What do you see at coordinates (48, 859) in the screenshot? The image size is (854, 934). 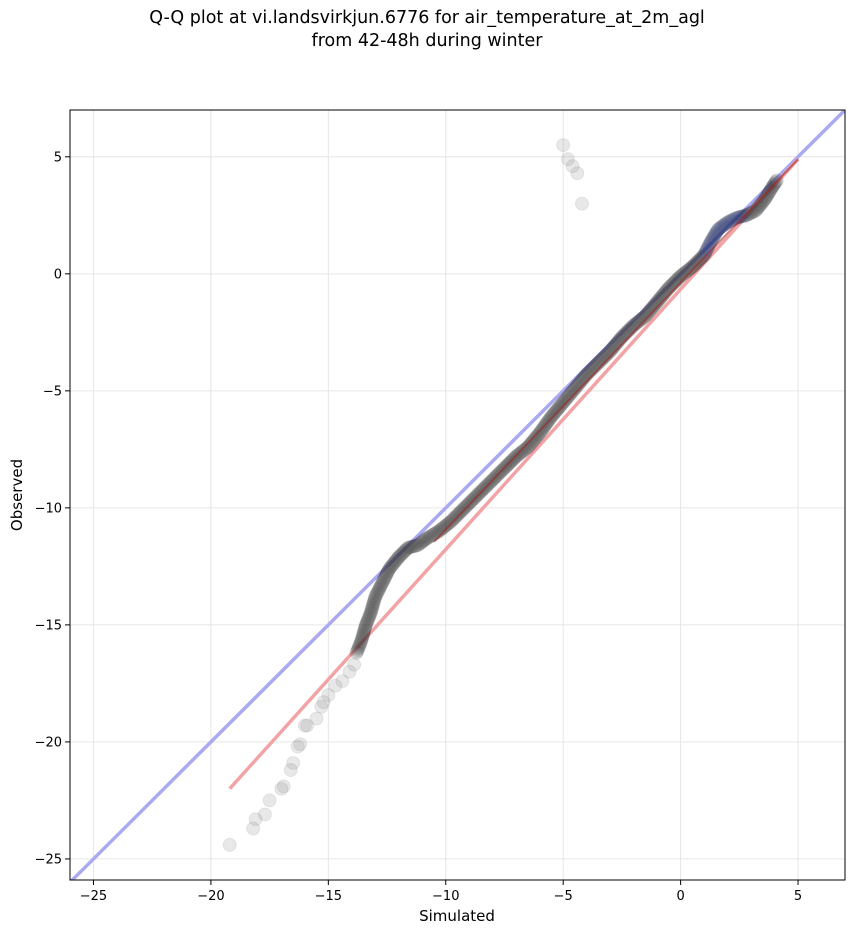 I see `y-tick-label: −25` at bounding box center [48, 859].